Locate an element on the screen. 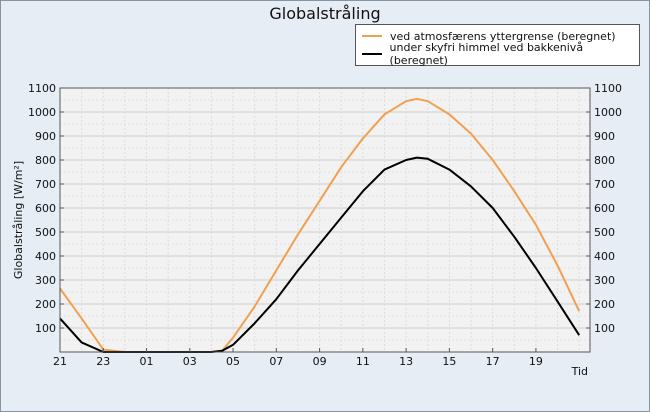  y-tick-label-right: 700 is located at coordinates (604, 184).